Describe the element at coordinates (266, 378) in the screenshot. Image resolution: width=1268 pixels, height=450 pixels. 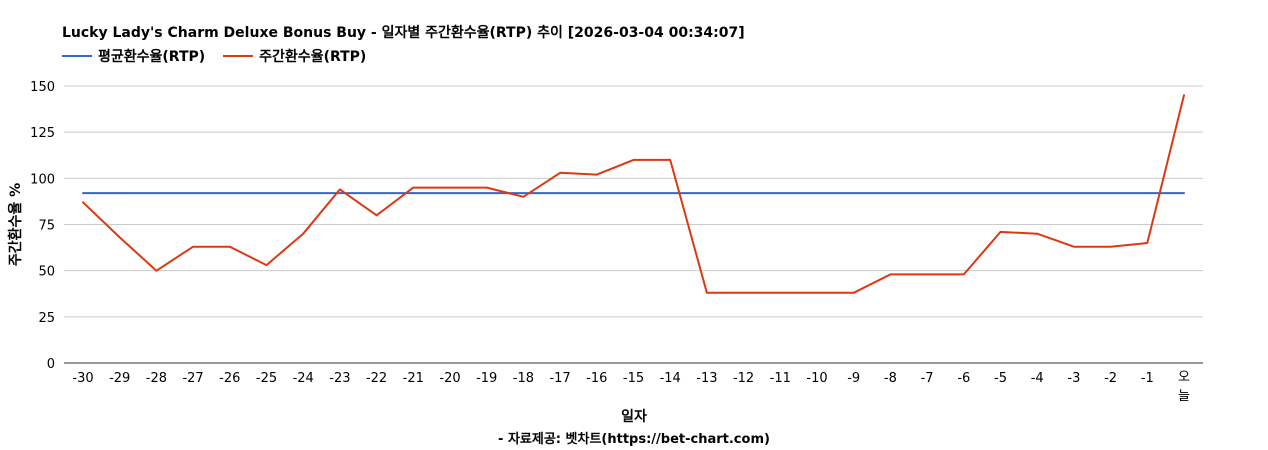
I see `x-tick-label: -25` at that location.